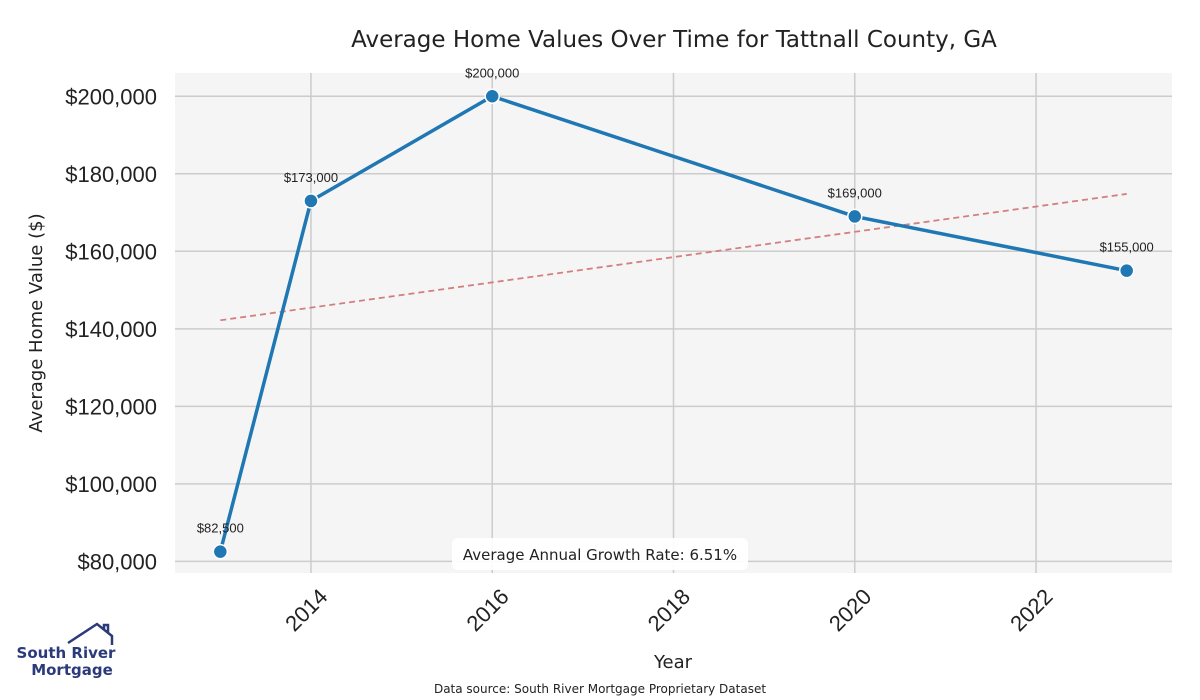 This screenshot has width=1200, height=700. I want to click on data-label: $82,500, so click(220, 528).